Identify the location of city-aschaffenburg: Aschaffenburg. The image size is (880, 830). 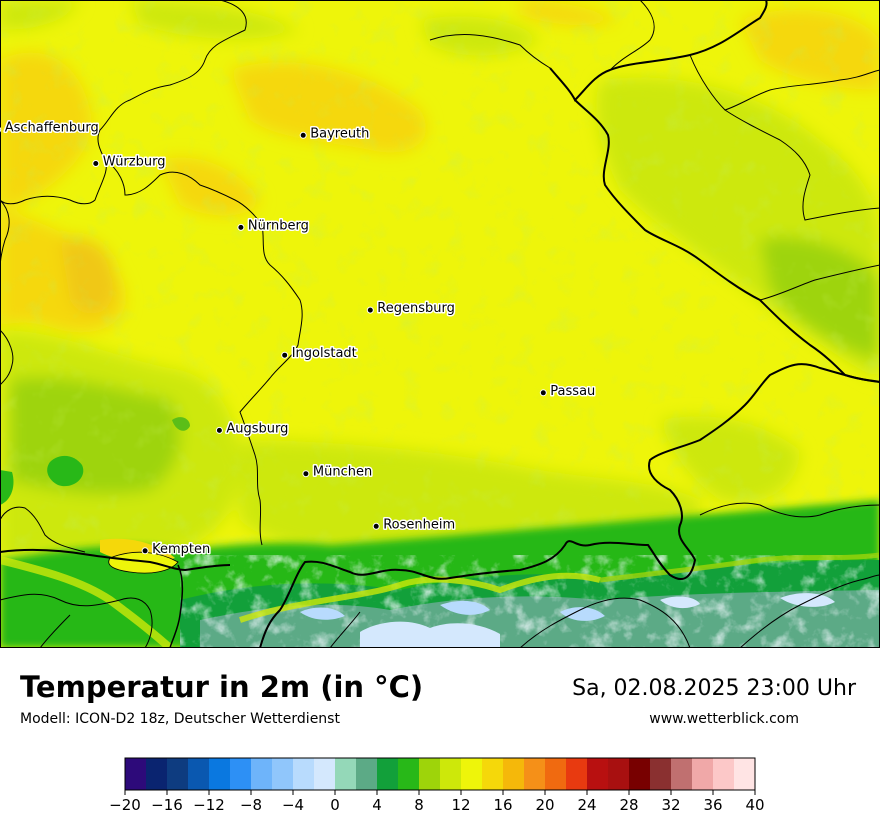
(50, 128).